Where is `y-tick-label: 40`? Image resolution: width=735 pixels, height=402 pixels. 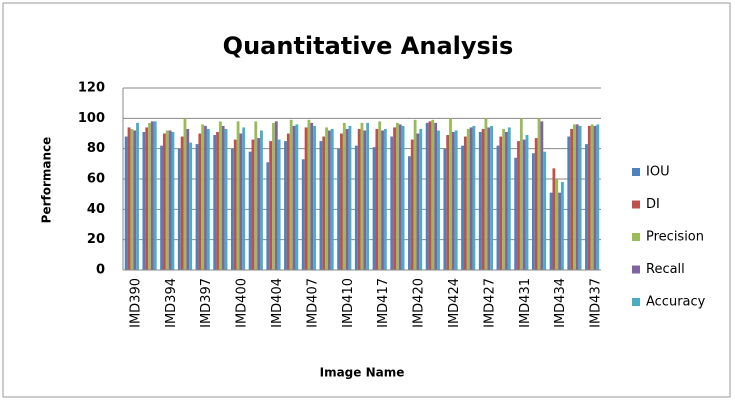 y-tick-label: 40 is located at coordinates (96, 209).